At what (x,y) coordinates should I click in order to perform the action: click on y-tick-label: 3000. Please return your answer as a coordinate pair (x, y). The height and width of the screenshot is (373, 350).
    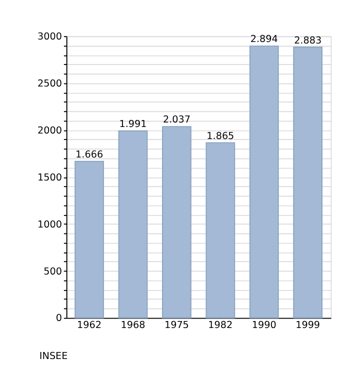
    Looking at the image, I should click on (50, 36).